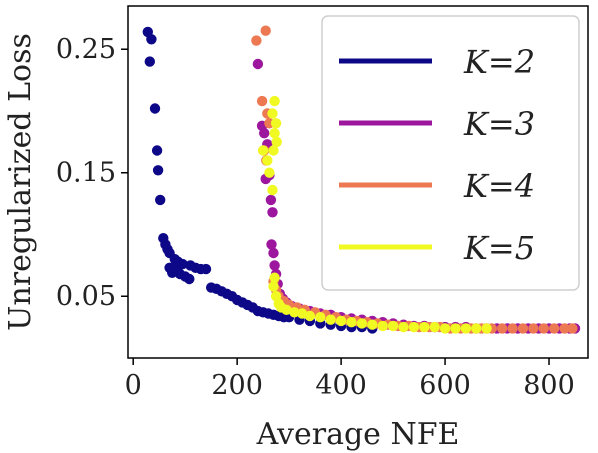 The image size is (598, 453). Describe the element at coordinates (341, 385) in the screenshot. I see `x-tick-label-2: 400` at that location.